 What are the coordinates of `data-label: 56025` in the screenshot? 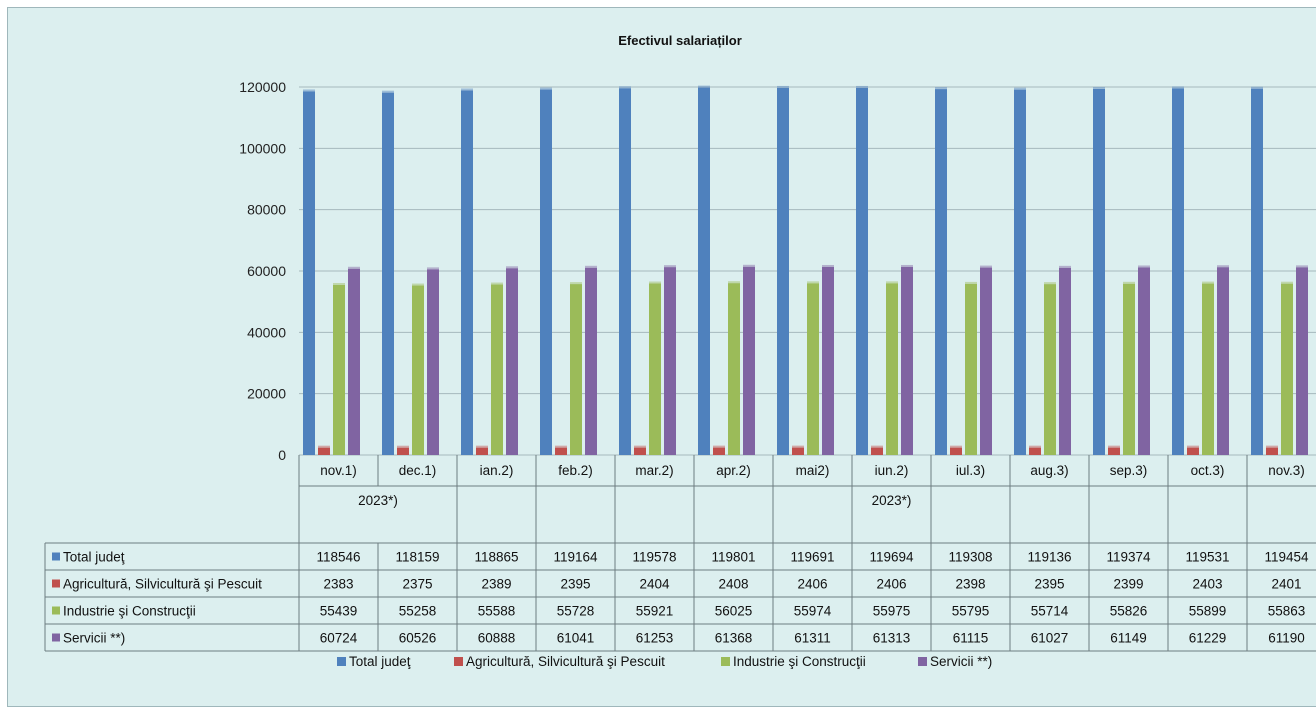 It's located at (734, 611).